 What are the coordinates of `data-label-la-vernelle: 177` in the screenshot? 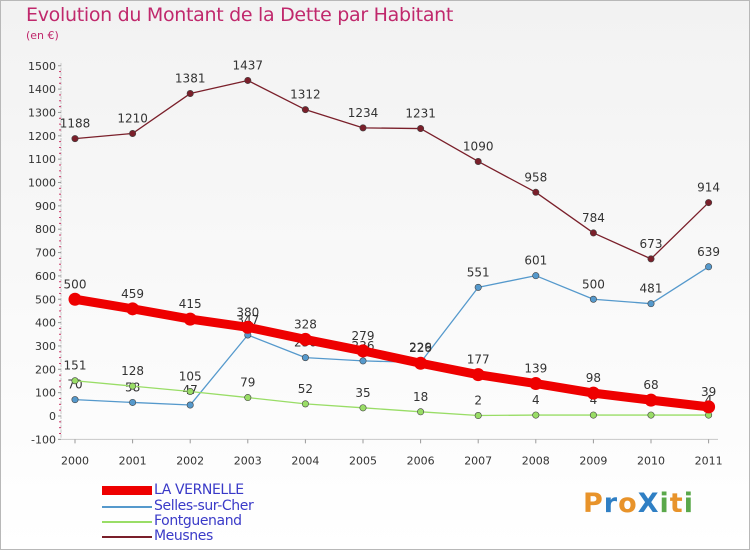 It's located at (478, 360).